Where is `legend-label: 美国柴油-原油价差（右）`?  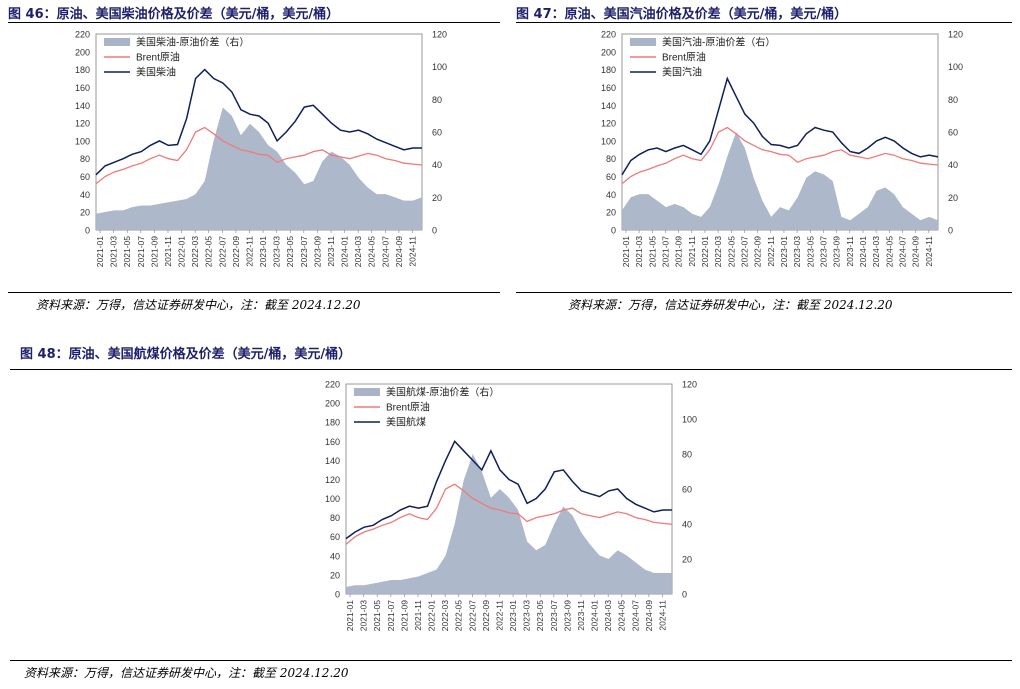
legend-label: 美国柴油-原油价差（右） is located at coordinates (192, 42).